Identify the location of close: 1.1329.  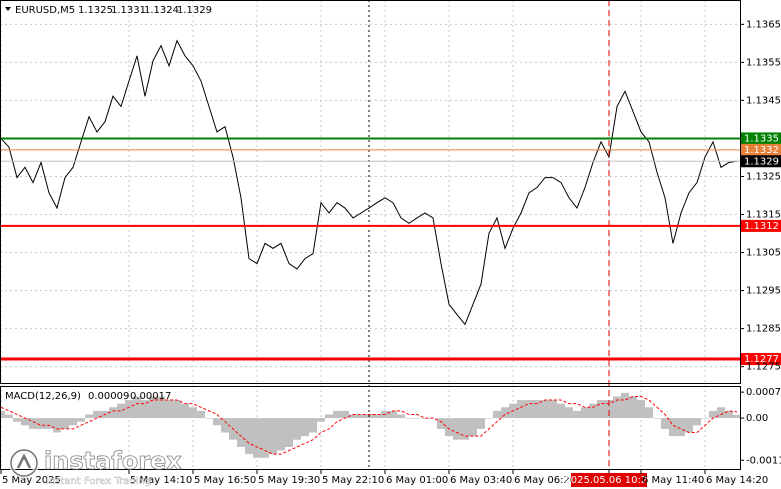
(194, 10).